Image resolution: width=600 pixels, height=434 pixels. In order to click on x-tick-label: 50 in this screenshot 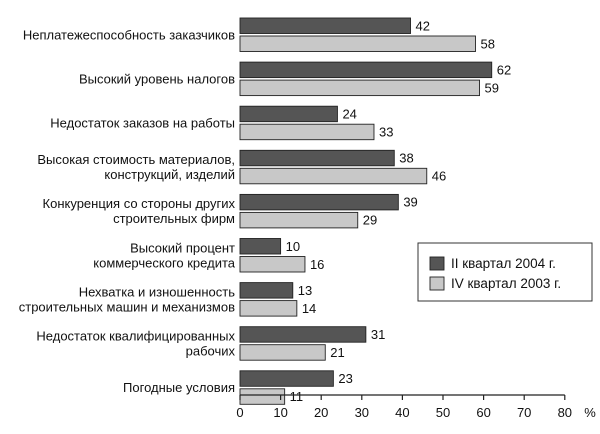, I will do `click(443, 412)`.